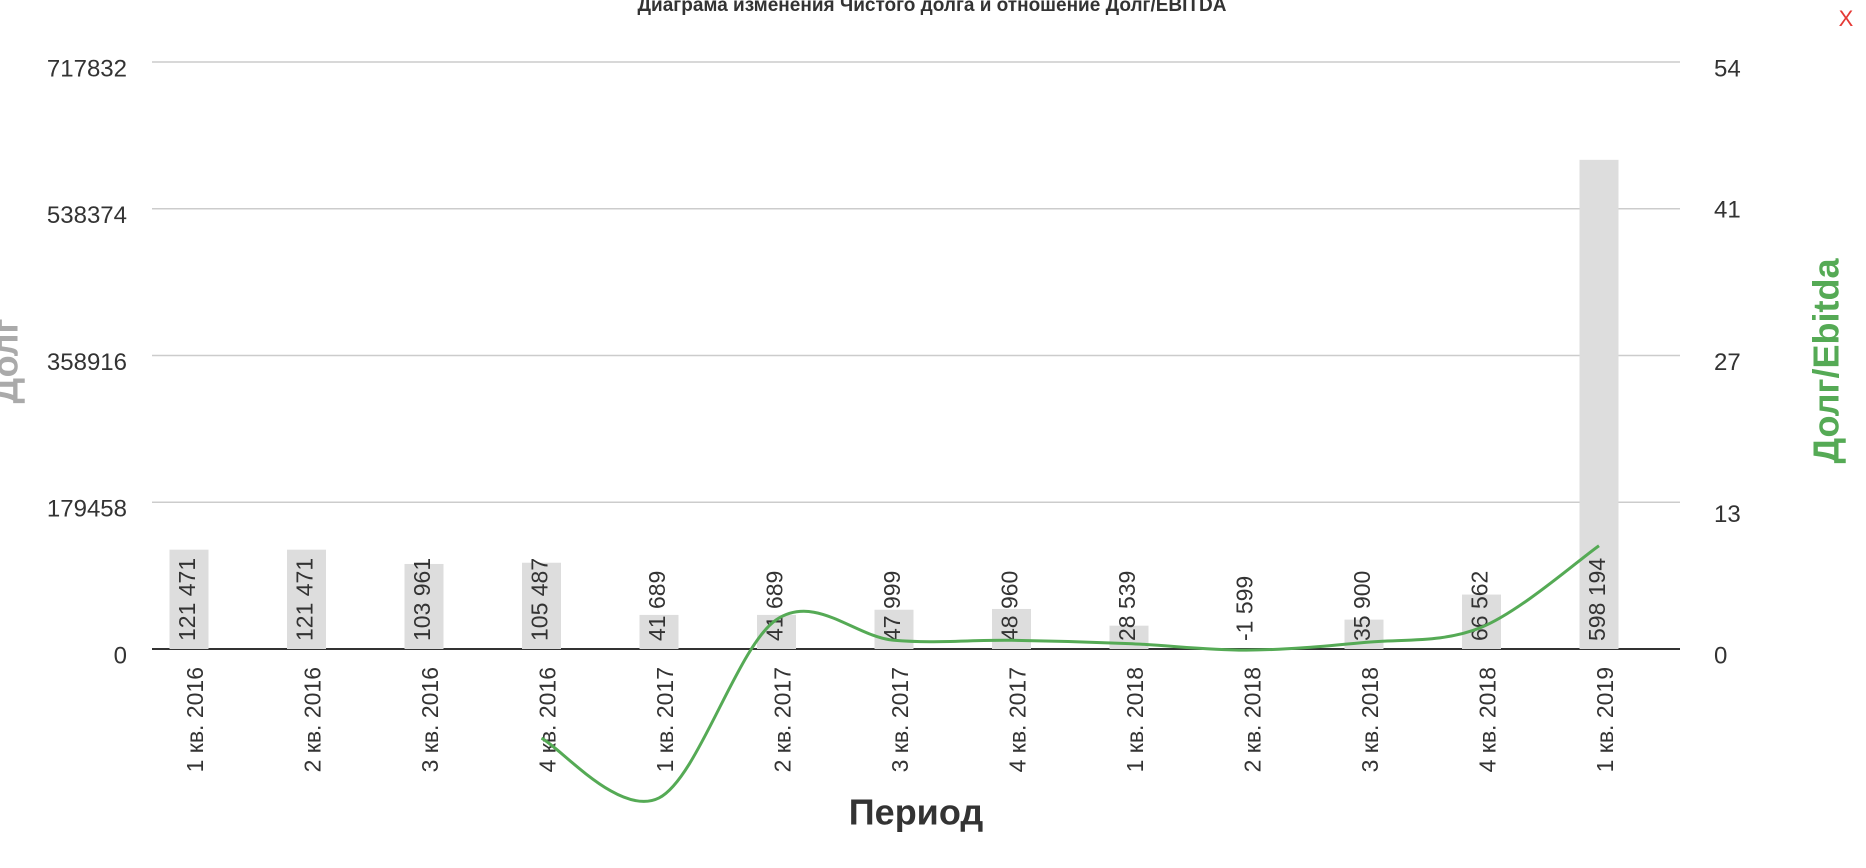 Image resolution: width=1866 pixels, height=868 pixels. What do you see at coordinates (1010, 606) in the screenshot?
I see `bar-label: 48 960` at bounding box center [1010, 606].